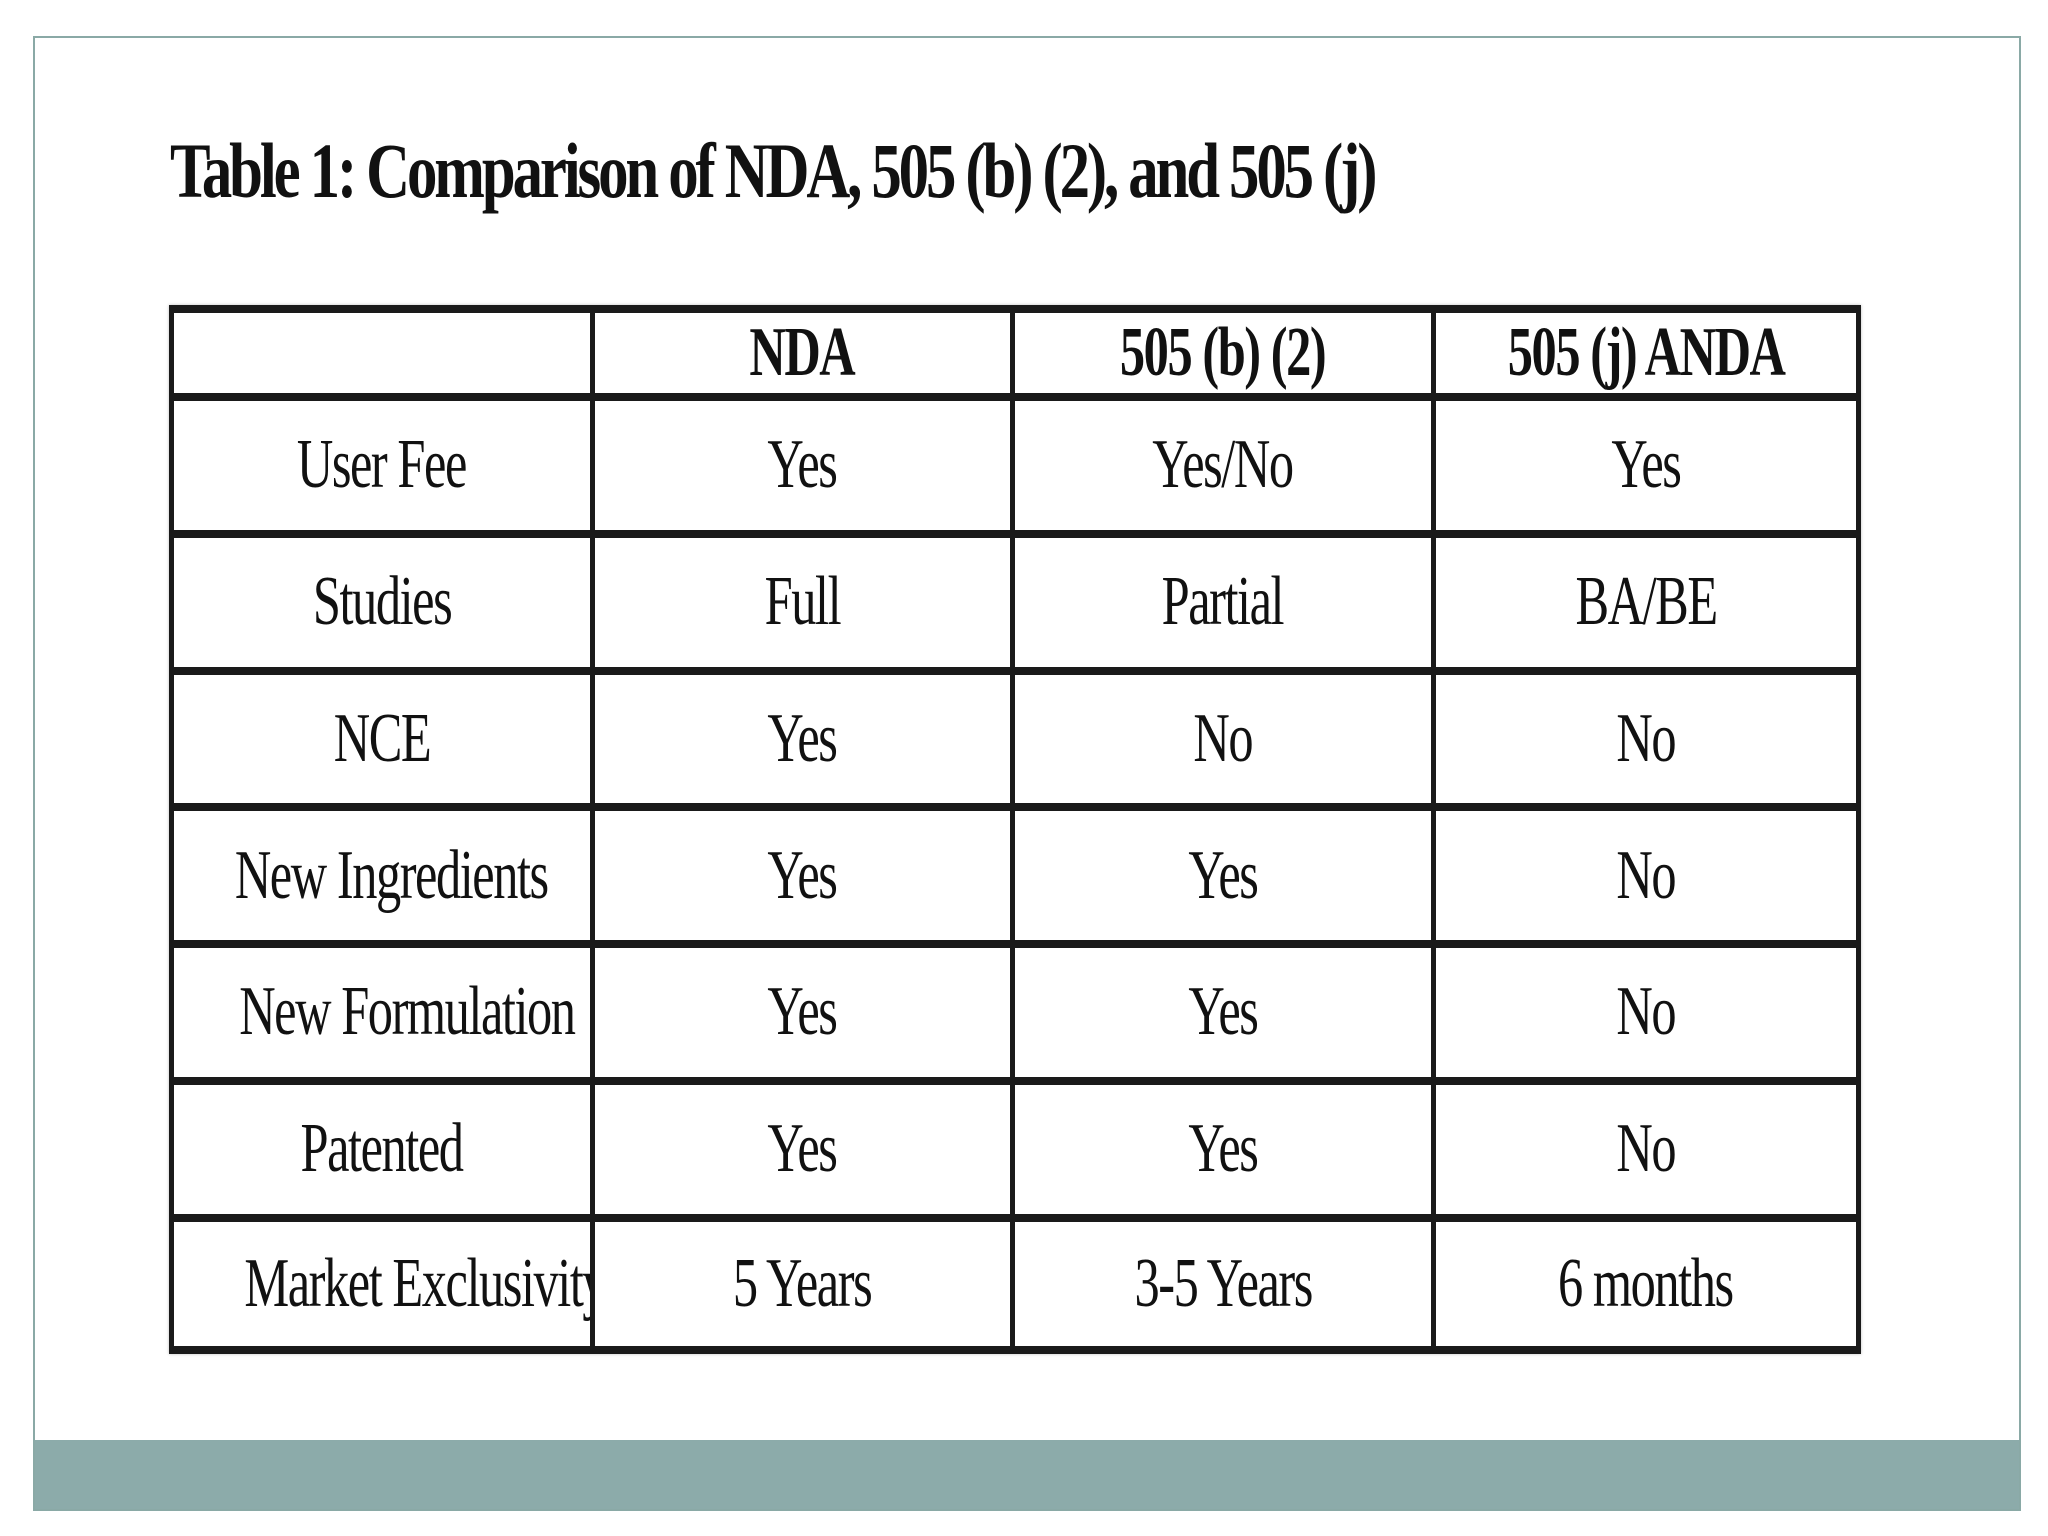  Describe the element at coordinates (407, 1012) in the screenshot. I see `row-label: New Formulation` at that location.